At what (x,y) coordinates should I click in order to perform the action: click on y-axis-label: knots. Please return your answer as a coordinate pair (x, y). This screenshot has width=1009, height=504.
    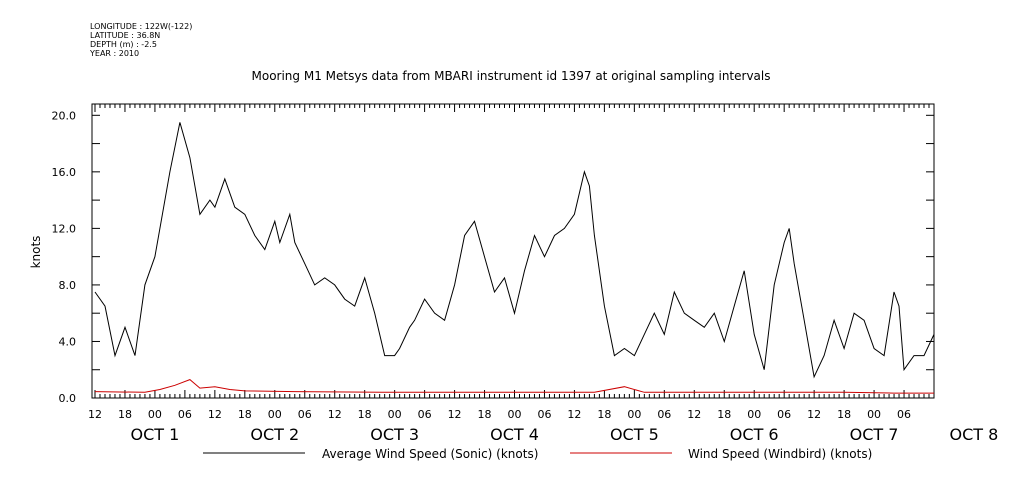
    Looking at the image, I should click on (36, 252).